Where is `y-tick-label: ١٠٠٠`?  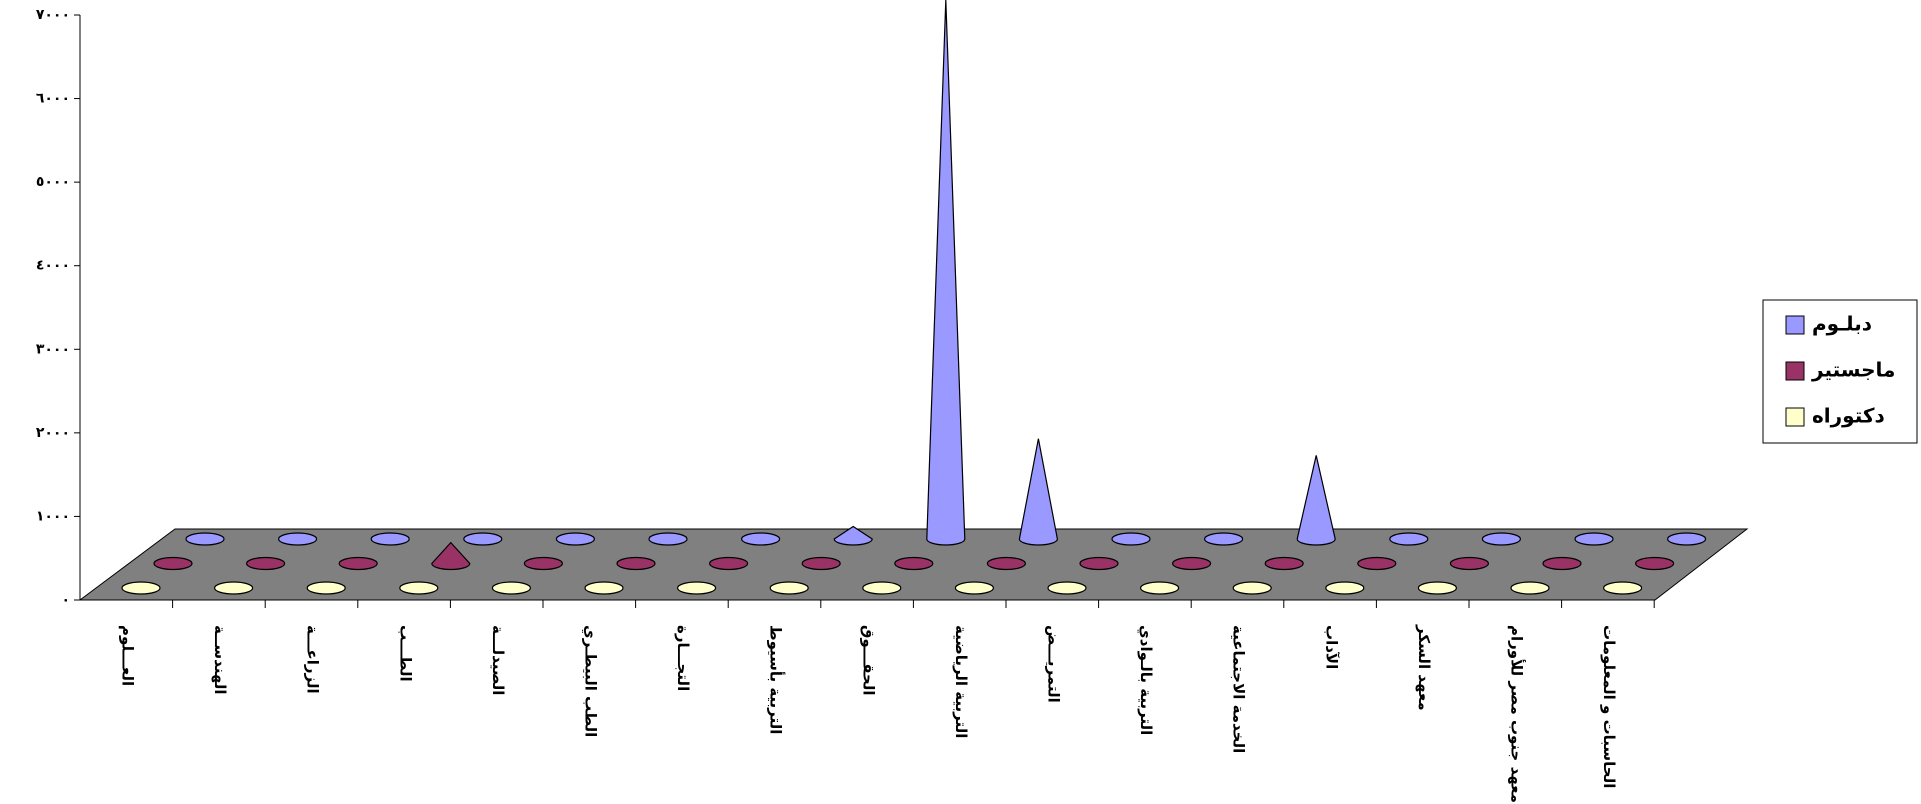 y-tick-label: ١٠٠٠ is located at coordinates (53, 516).